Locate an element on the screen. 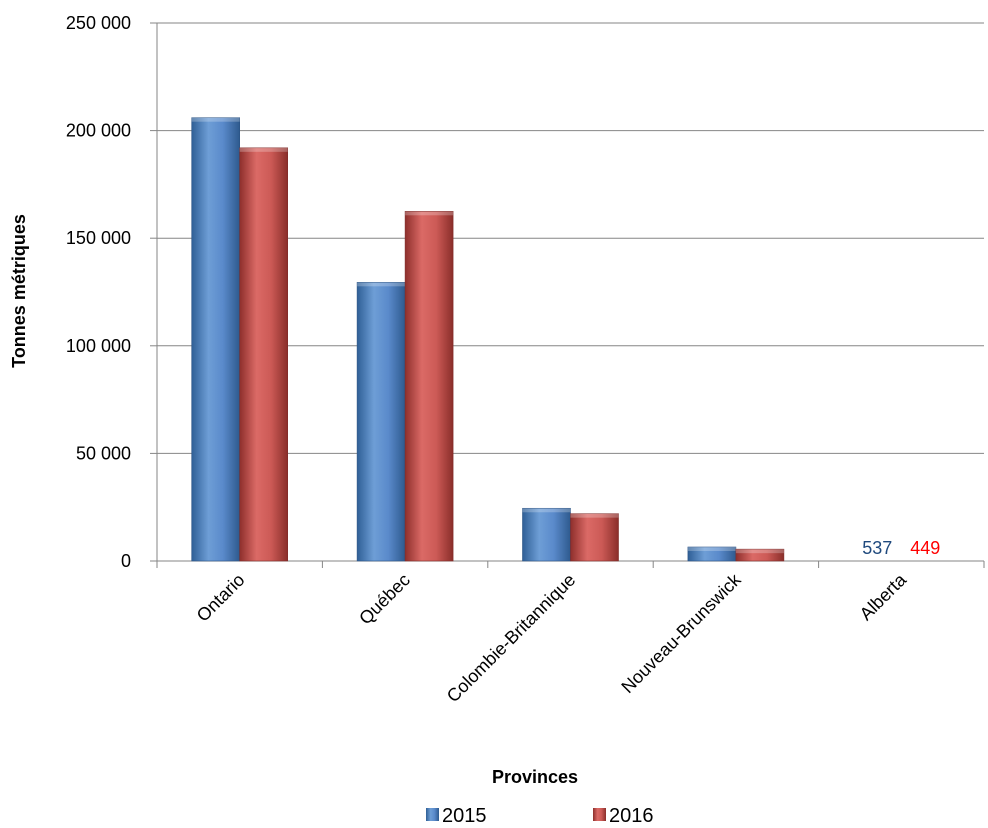 This screenshot has height=828, width=988. legend-swatch-2015 is located at coordinates (432, 814).